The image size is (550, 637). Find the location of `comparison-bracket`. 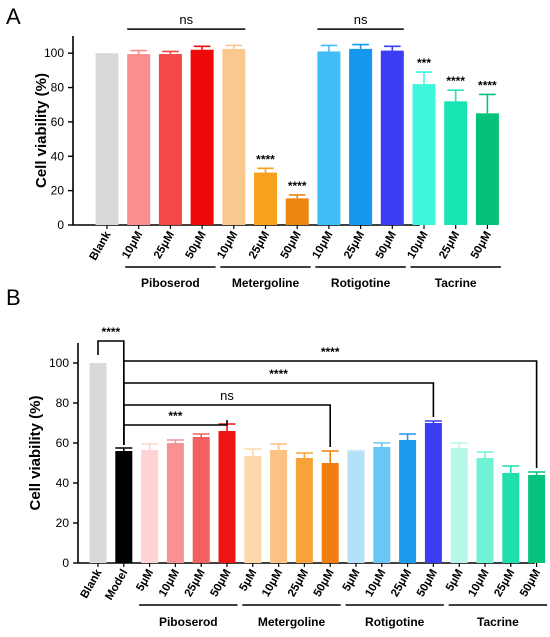

comparison-bracket is located at coordinates (175, 432).